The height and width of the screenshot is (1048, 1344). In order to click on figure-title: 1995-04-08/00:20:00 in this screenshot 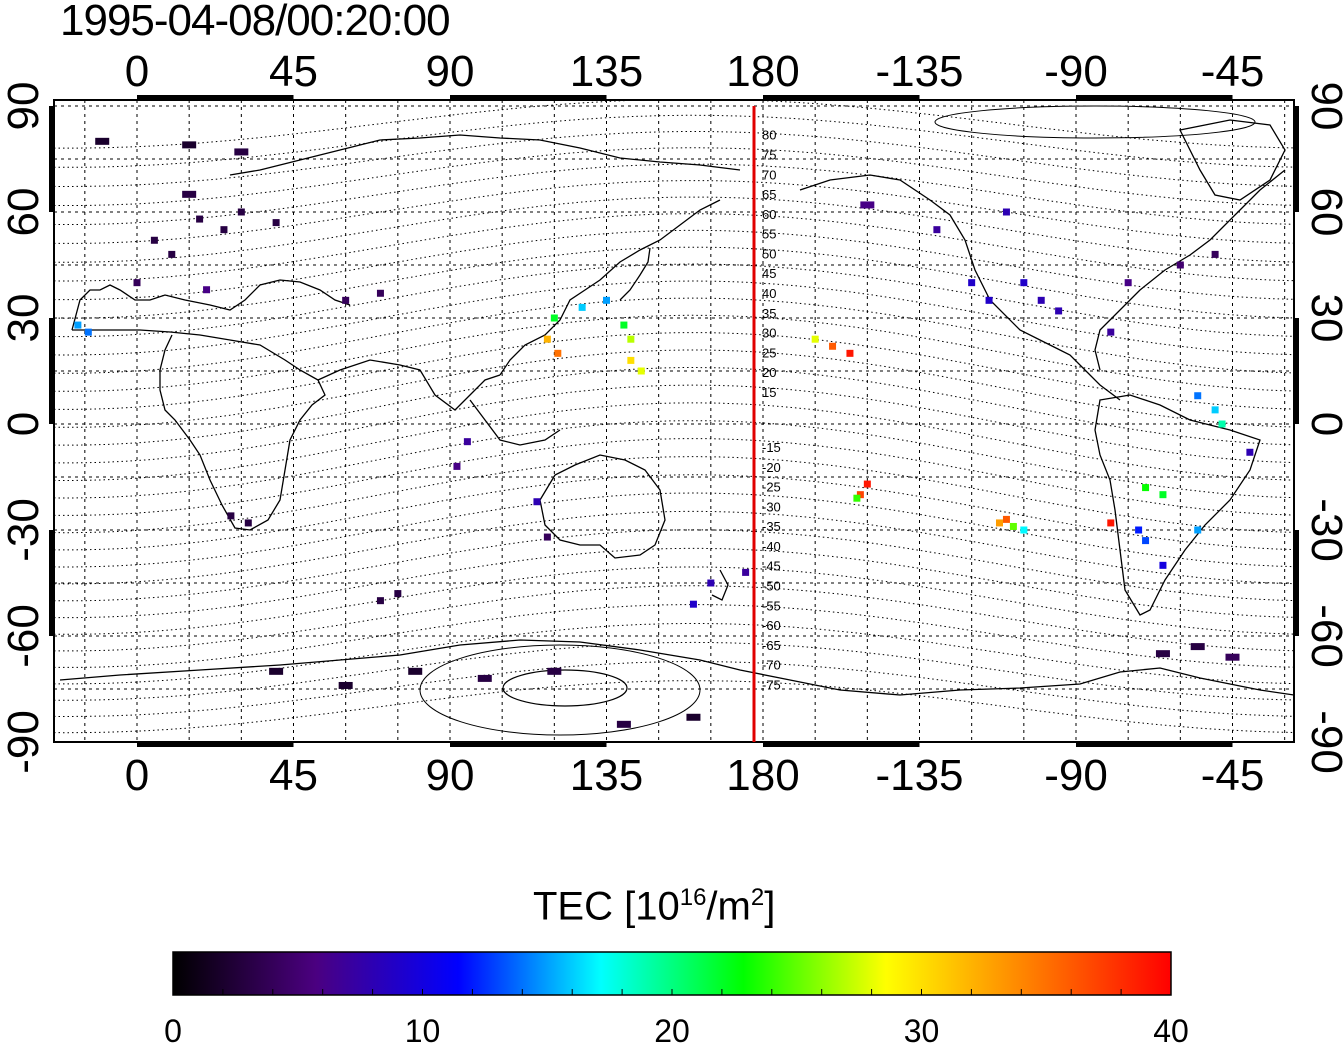, I will do `click(255, 22)`.